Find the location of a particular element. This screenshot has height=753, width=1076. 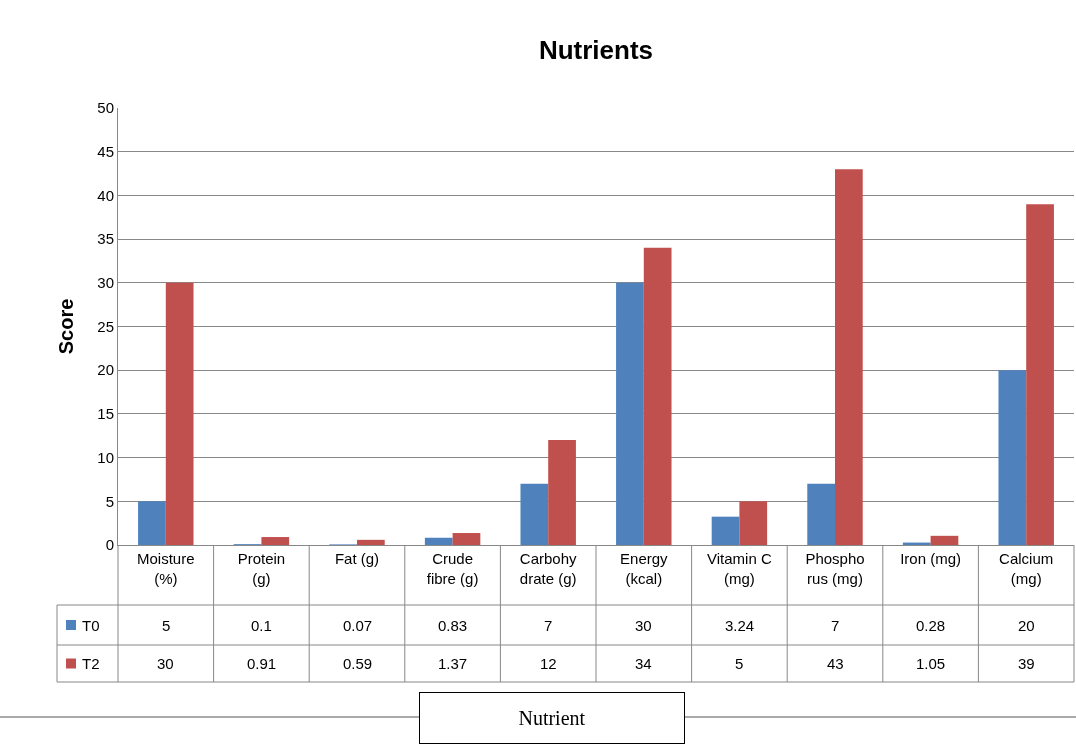

y-tick-label: 0 is located at coordinates (109, 545).